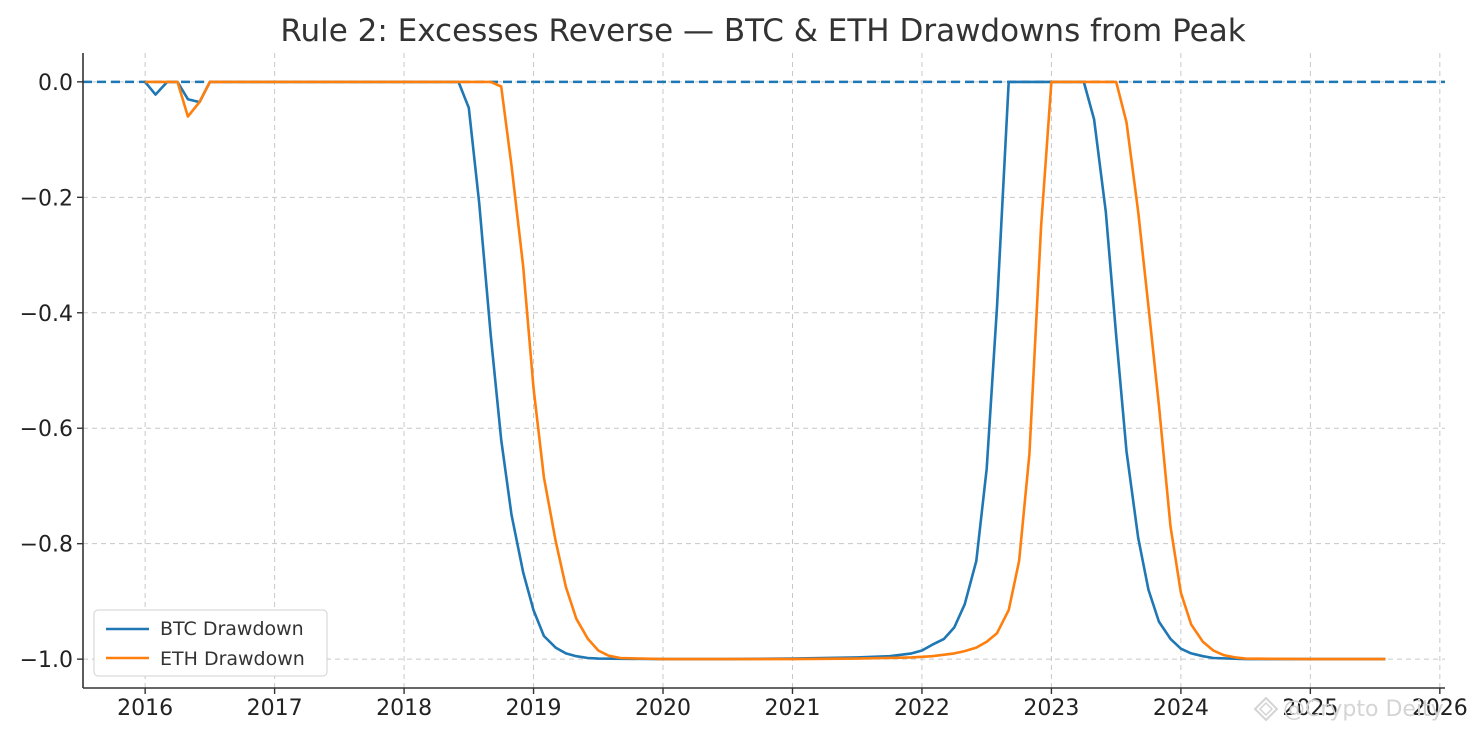 This screenshot has width=1483, height=734. Describe the element at coordinates (232, 629) in the screenshot. I see `legend-label-btc: BTC Drawdown` at that location.